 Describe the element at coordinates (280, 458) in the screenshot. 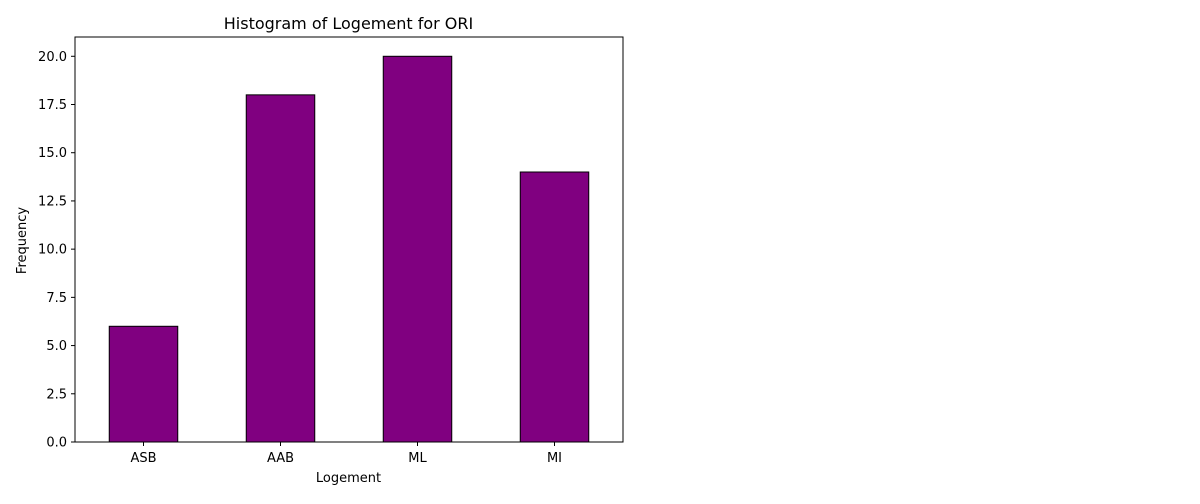

I see `x-tick-label: AAB` at that location.